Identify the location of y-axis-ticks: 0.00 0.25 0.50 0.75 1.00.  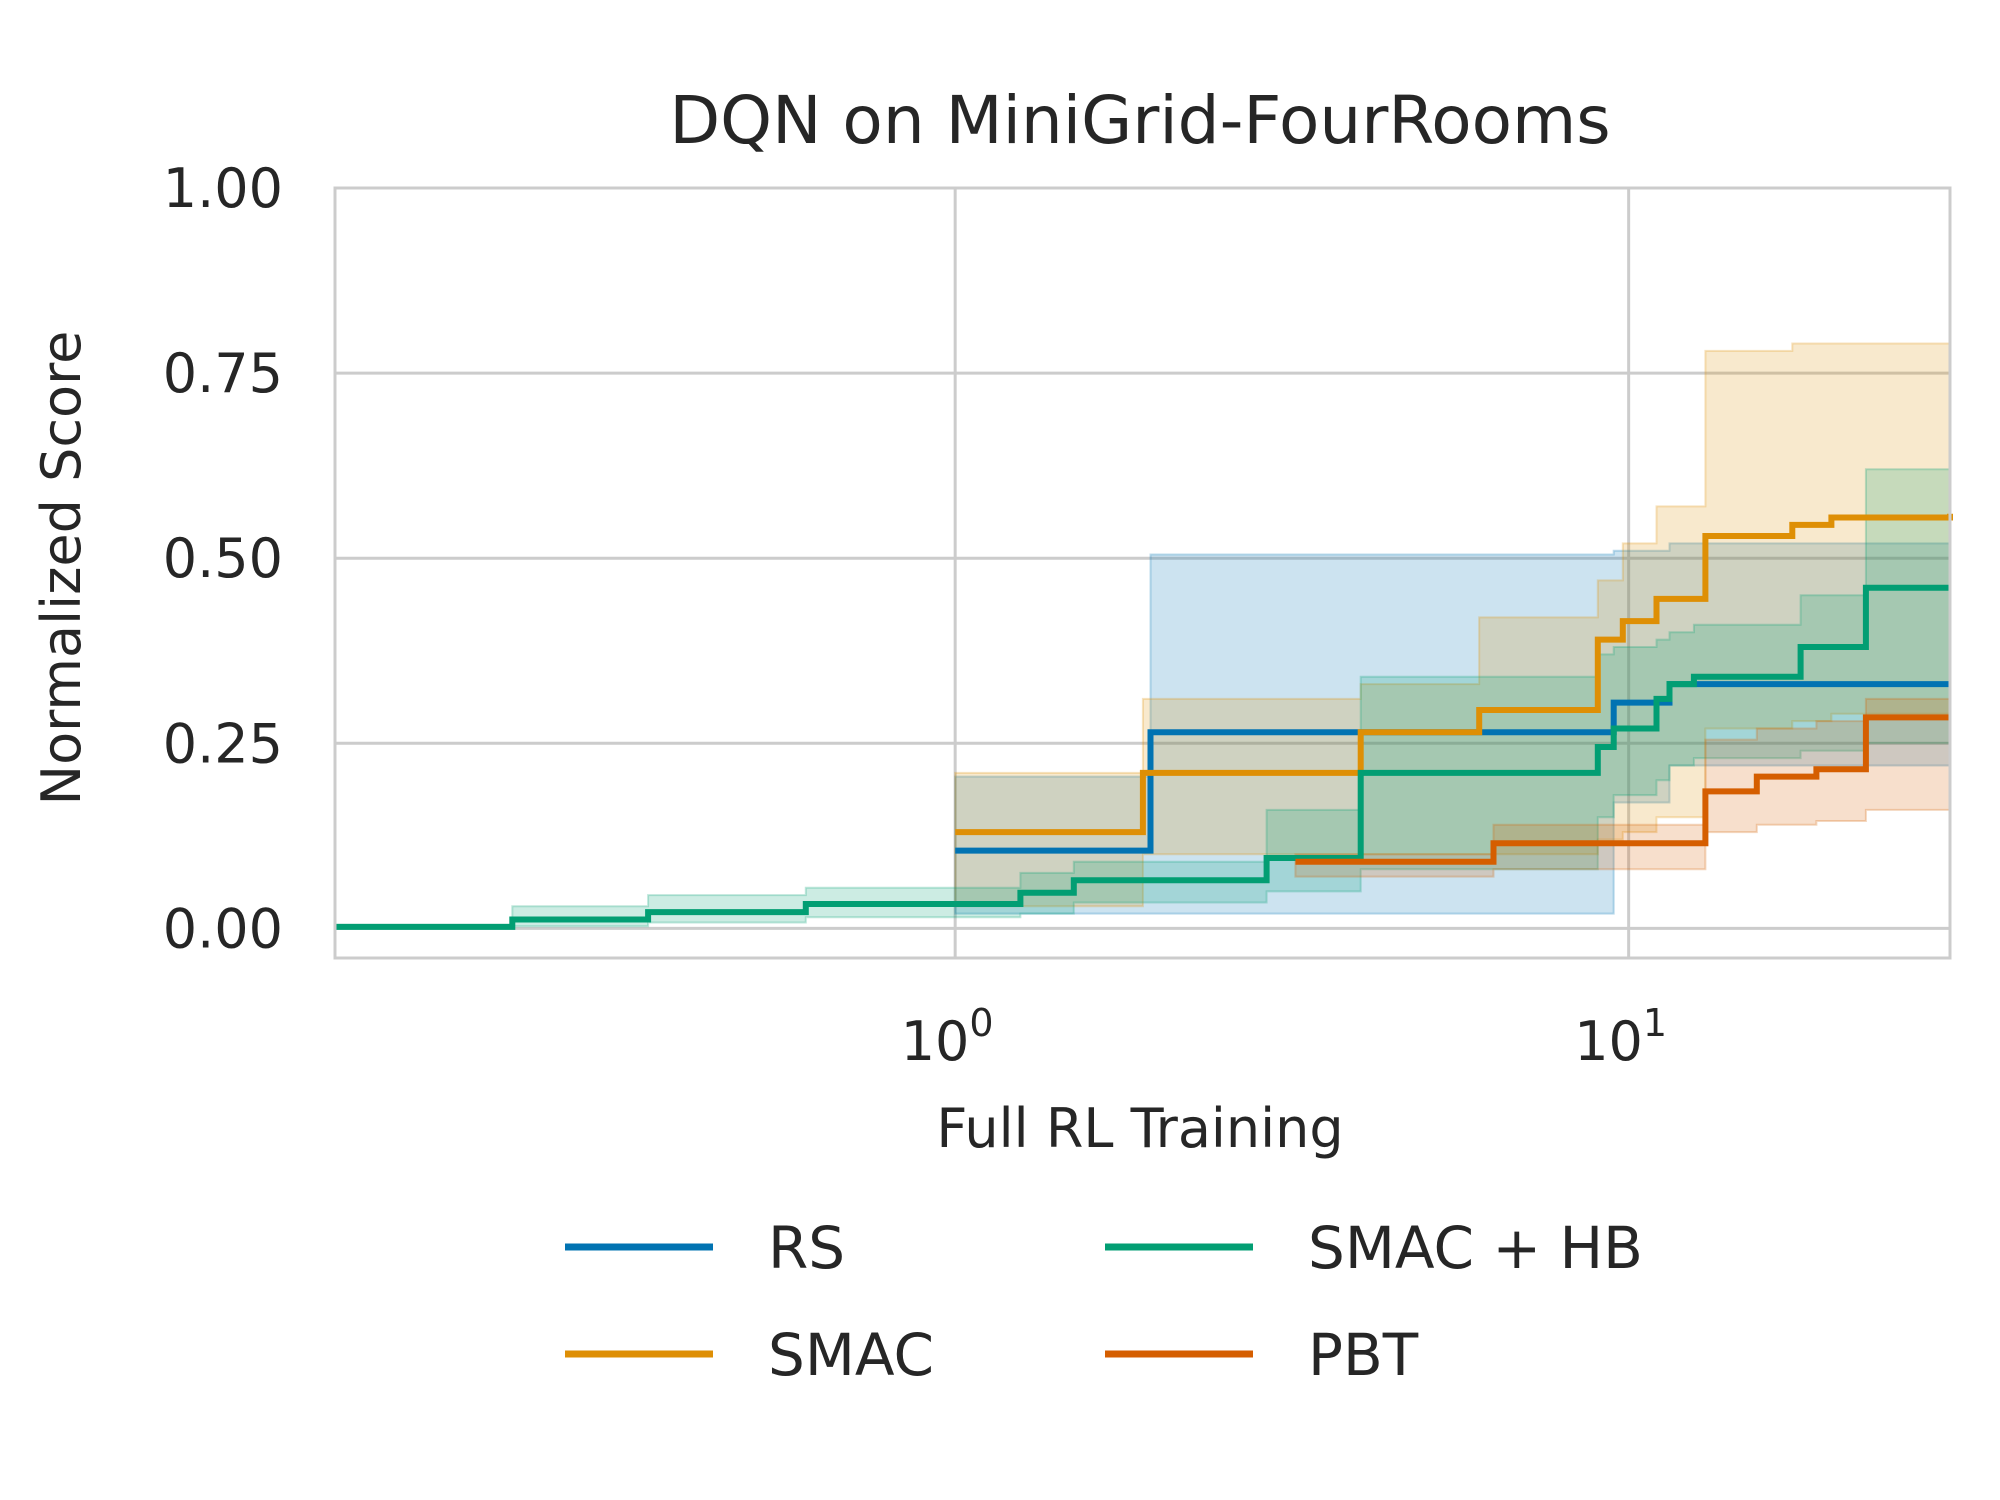
(223, 558).